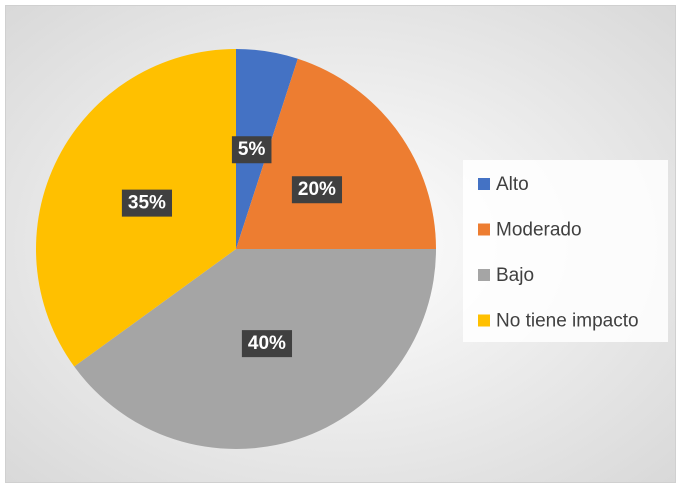  I want to click on legend-box, so click(565, 251).